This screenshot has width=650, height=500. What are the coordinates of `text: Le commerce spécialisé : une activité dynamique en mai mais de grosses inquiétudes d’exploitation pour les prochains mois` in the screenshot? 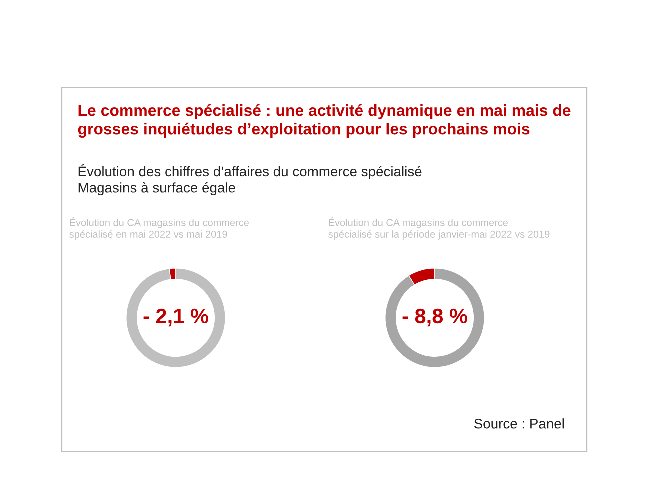 It's located at (324, 121).